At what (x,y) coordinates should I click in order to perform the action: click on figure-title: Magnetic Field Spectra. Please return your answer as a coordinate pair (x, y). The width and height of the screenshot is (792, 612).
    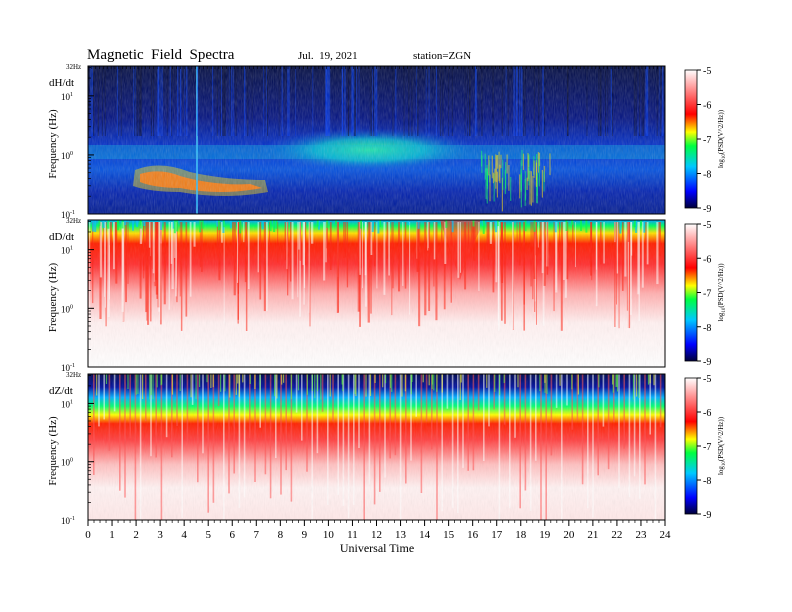
    Looking at the image, I should click on (161, 55).